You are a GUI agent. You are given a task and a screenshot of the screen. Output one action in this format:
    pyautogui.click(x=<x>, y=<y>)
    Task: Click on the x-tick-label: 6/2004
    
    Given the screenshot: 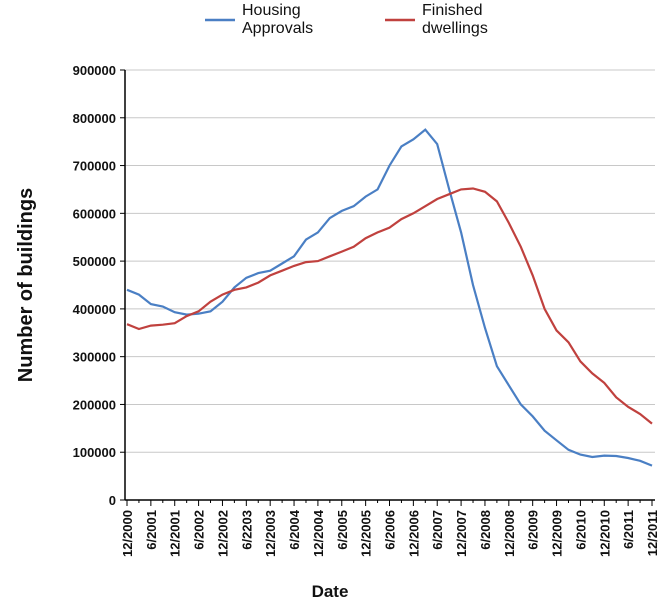 What is the action you would take?
    pyautogui.click(x=294, y=529)
    